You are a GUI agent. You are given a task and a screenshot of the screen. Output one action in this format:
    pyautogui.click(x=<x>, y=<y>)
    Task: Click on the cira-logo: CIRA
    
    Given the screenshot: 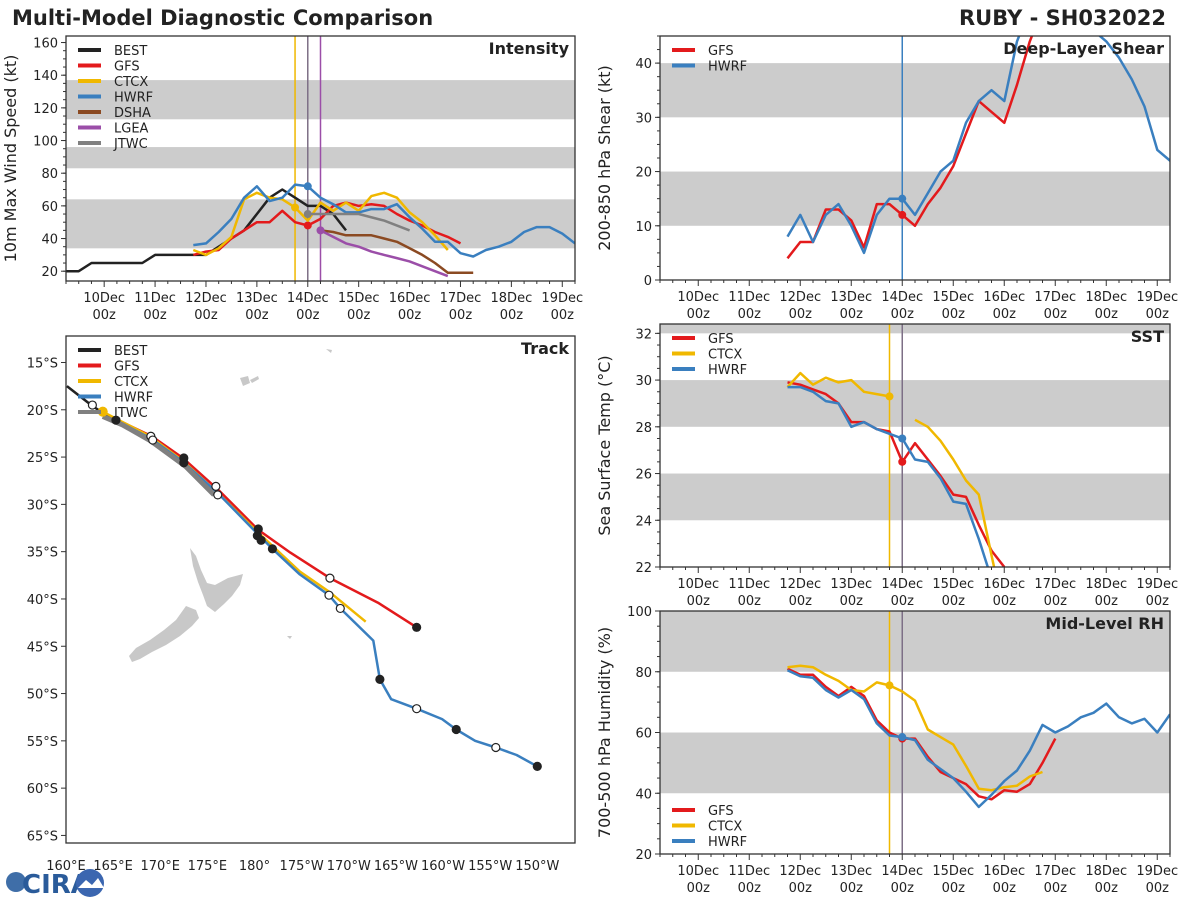 What is the action you would take?
    pyautogui.click(x=55, y=884)
    